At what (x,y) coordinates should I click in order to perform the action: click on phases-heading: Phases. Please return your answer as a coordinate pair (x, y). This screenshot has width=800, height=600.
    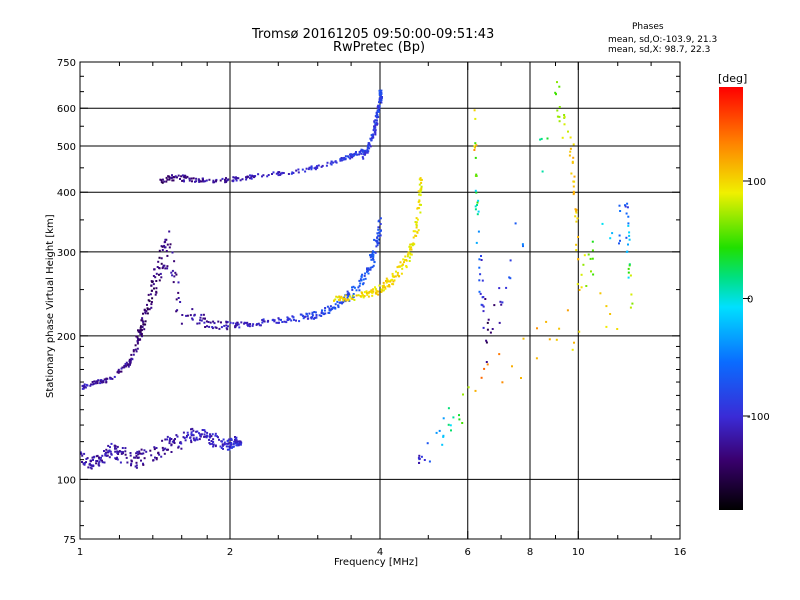
    Looking at the image, I should click on (648, 27).